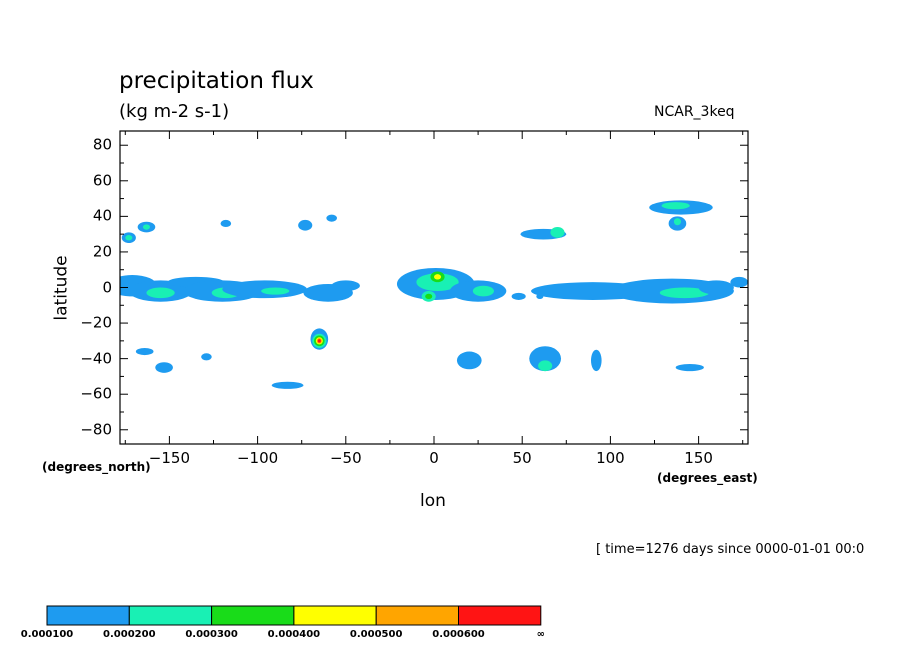  I want to click on chart-title: precipitation flux, so click(216, 81).